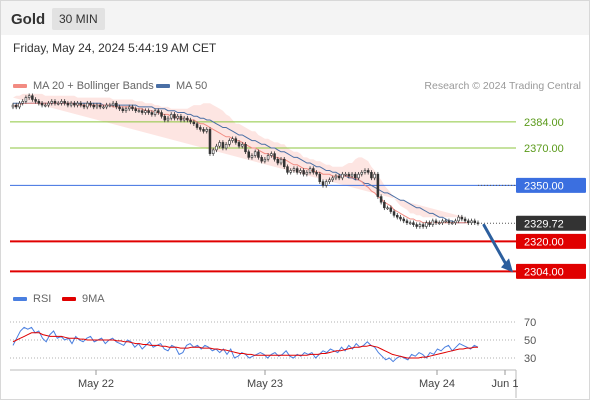 This screenshot has width=590, height=400. Describe the element at coordinates (544, 149) in the screenshot. I see `key-level-label-1: 2370.00` at that location.